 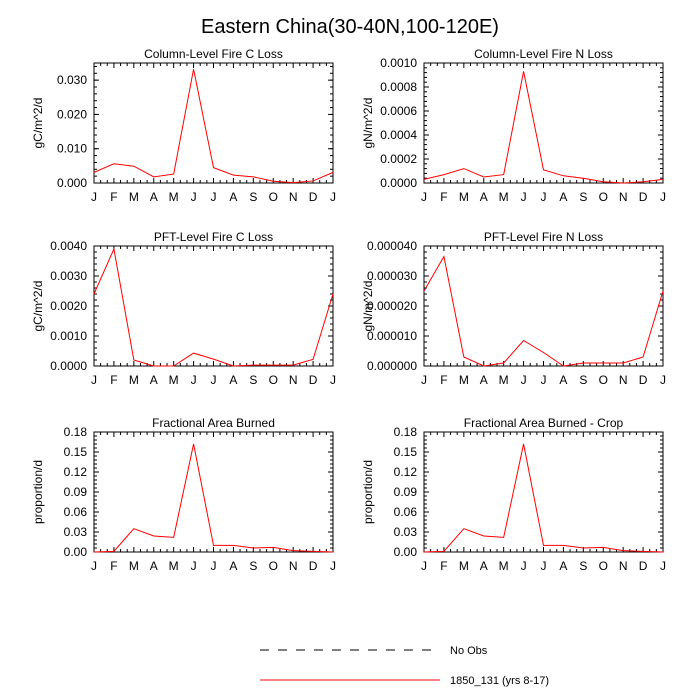 I want to click on y-axis-label: gN/m^2/d, so click(x=368, y=306).